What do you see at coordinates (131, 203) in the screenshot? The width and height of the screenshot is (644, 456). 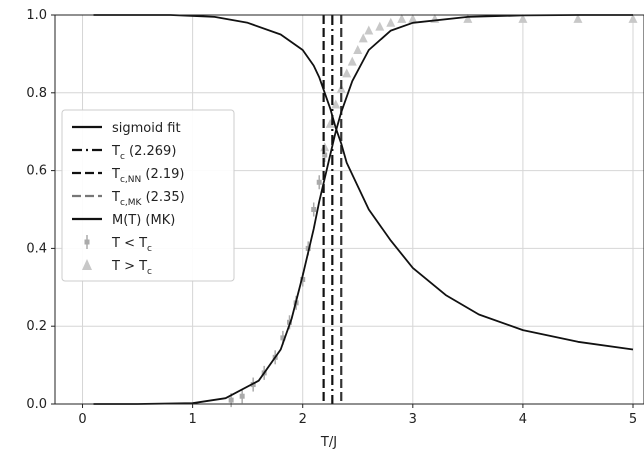 I see `legend-label-sub: c,MK` at bounding box center [131, 203].